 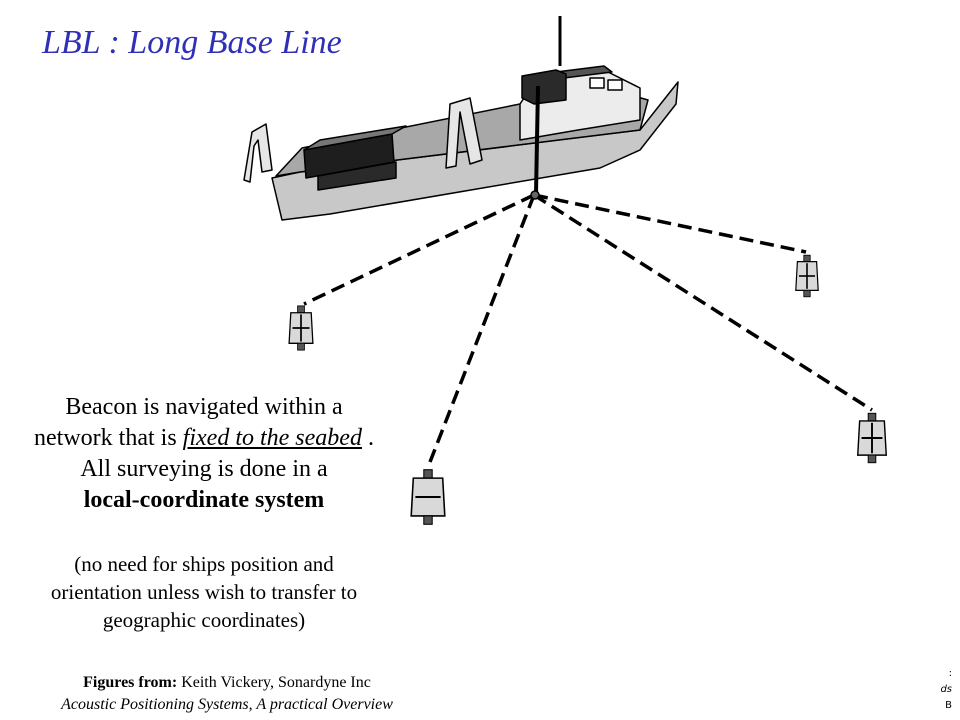 I want to click on transducer-head, so click(x=535, y=195).